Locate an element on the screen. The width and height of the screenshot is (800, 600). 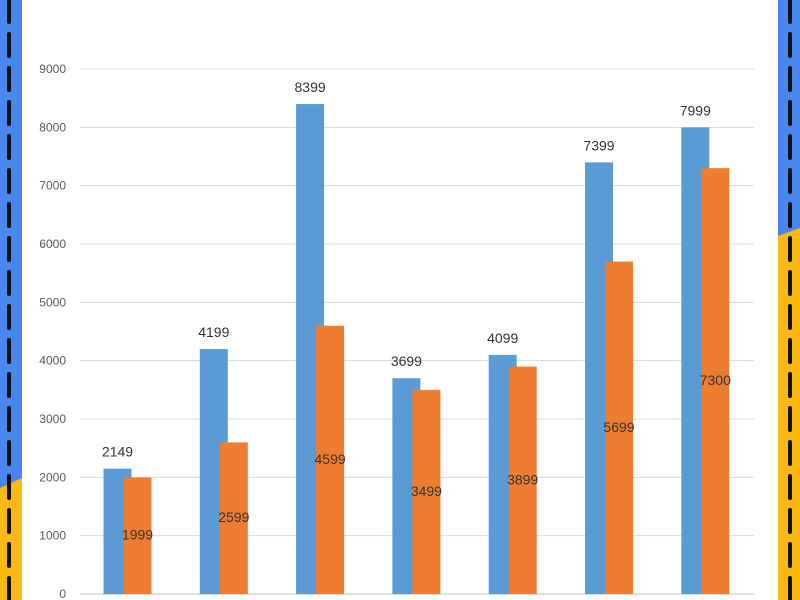
data-label-series-1: 4199 is located at coordinates (213, 332).